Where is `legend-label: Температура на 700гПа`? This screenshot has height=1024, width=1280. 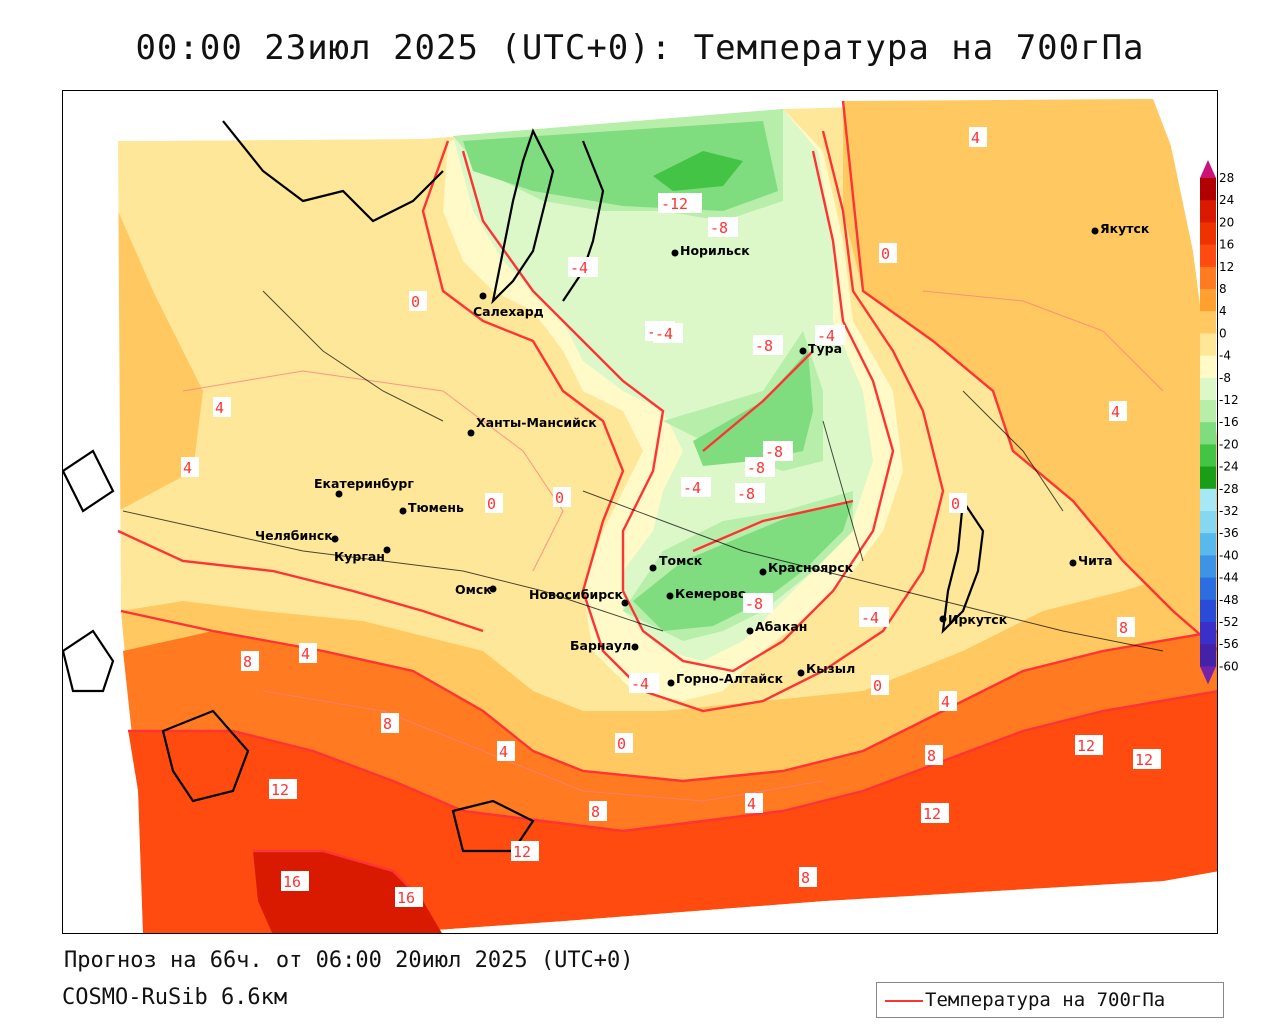 legend-label: Температура на 700гПа is located at coordinates (1045, 1000).